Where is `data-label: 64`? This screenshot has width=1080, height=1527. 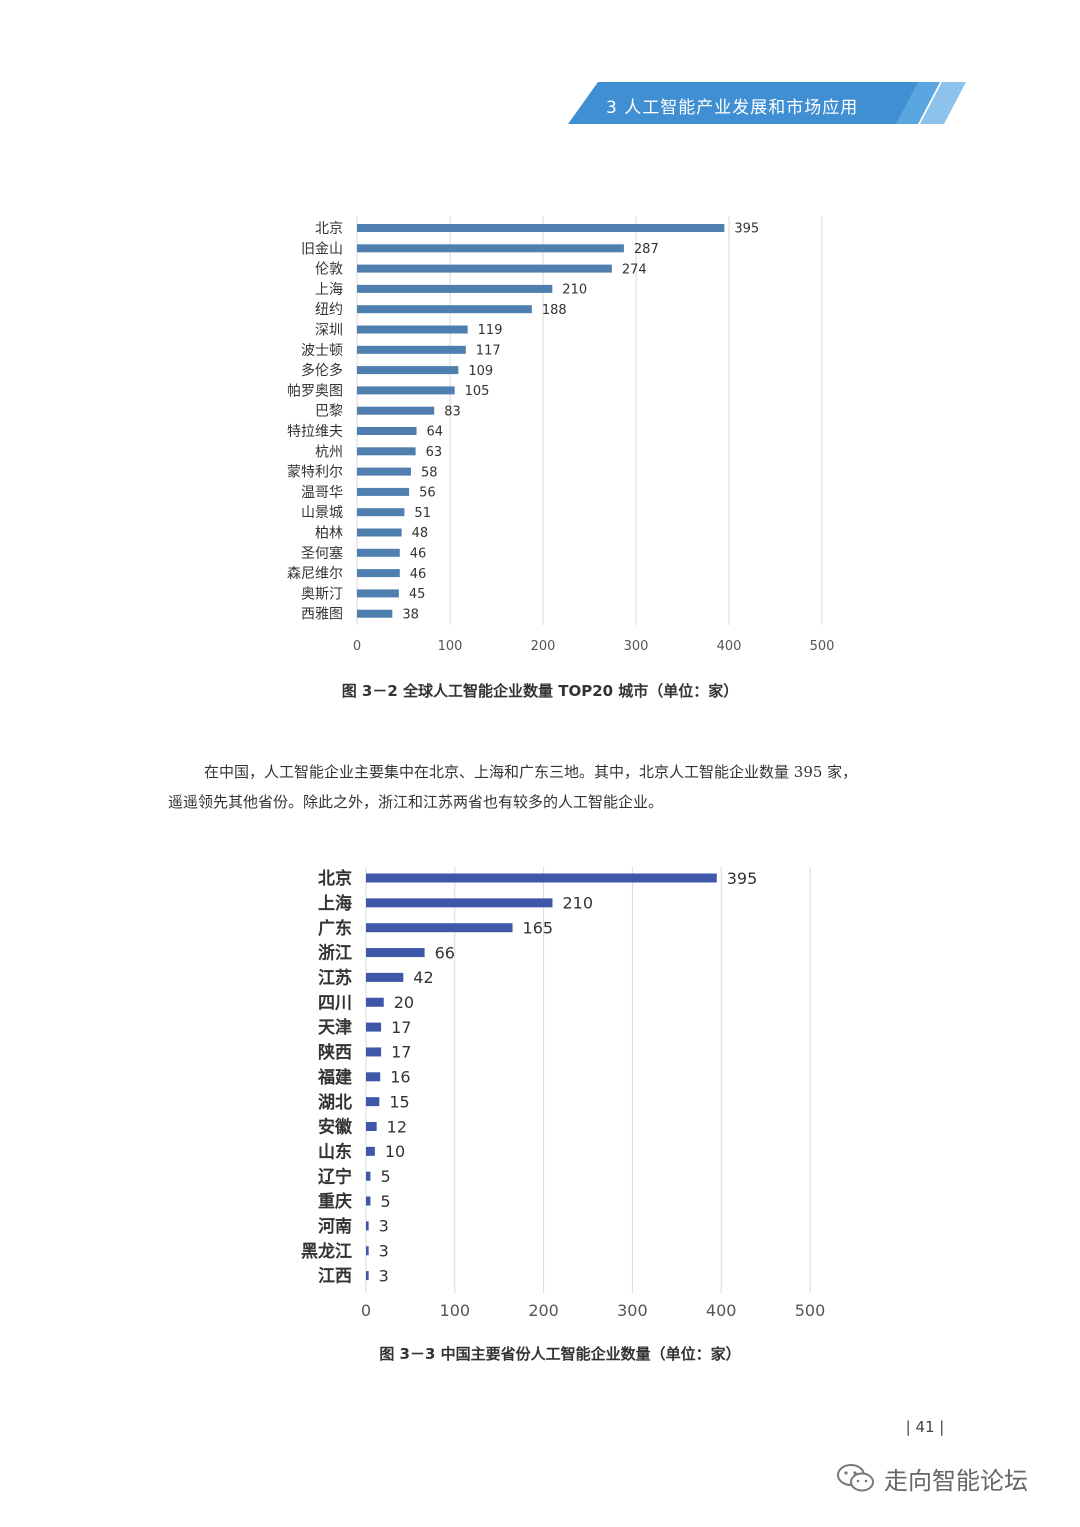 data-label: 64 is located at coordinates (435, 432).